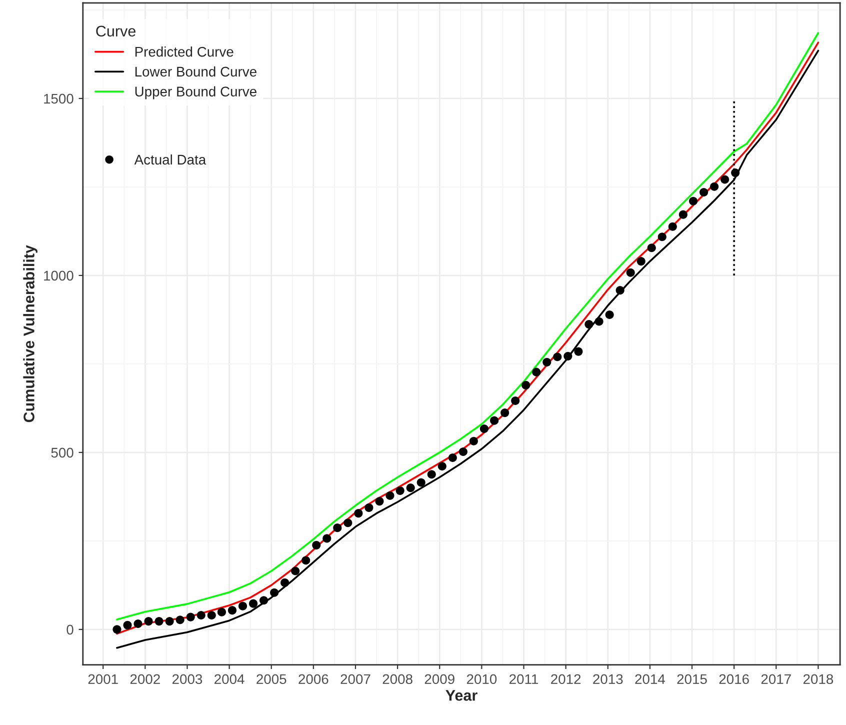  I want to click on x-tick-label: 2002, so click(145, 679).